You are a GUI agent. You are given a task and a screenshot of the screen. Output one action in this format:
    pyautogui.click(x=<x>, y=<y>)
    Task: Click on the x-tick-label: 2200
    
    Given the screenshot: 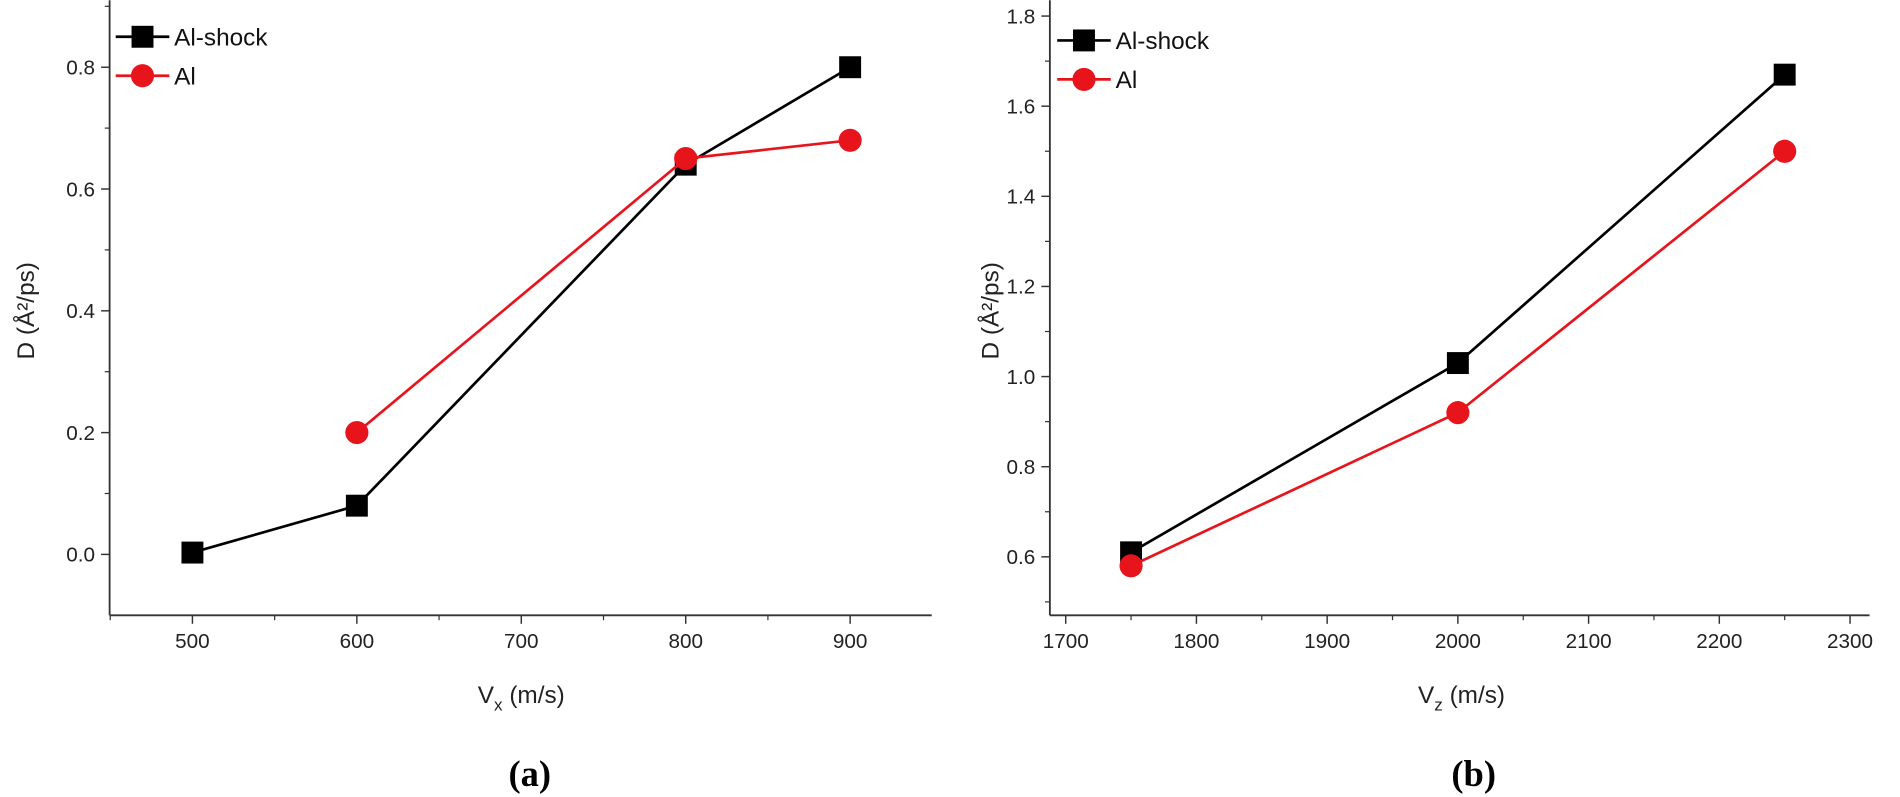 What is the action you would take?
    pyautogui.click(x=1719, y=641)
    